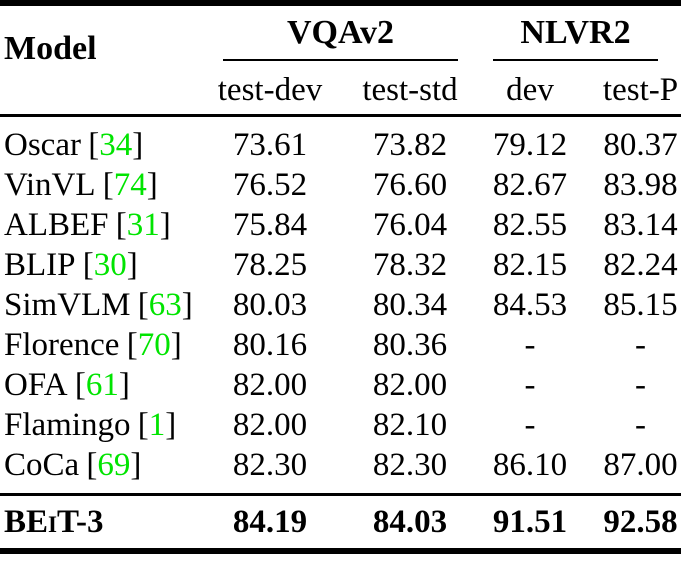  Describe the element at coordinates (40, 264) in the screenshot. I see `model-name: BLIP` at that location.